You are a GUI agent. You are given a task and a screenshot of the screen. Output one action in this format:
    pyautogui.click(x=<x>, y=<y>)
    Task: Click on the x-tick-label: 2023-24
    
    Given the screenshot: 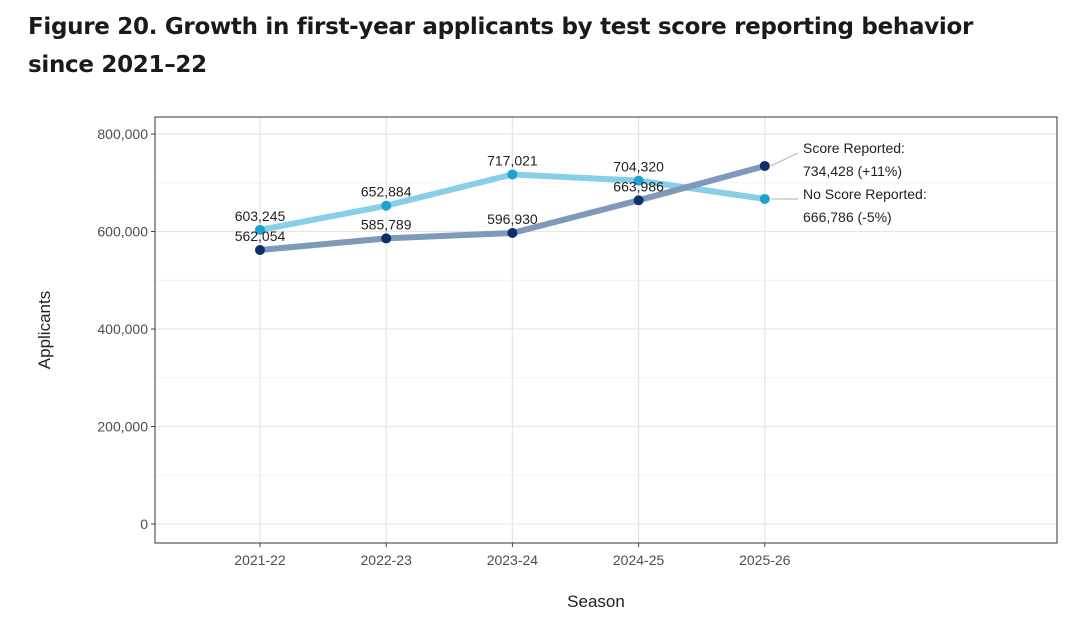 What is the action you would take?
    pyautogui.click(x=513, y=560)
    